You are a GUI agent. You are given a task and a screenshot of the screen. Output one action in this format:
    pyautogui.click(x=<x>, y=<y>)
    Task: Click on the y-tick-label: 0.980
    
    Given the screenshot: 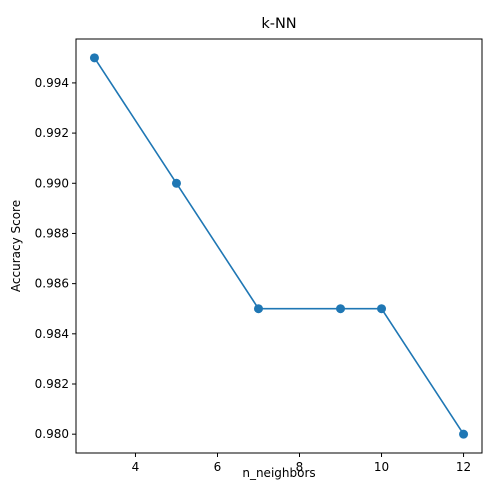 What is the action you would take?
    pyautogui.click(x=52, y=434)
    